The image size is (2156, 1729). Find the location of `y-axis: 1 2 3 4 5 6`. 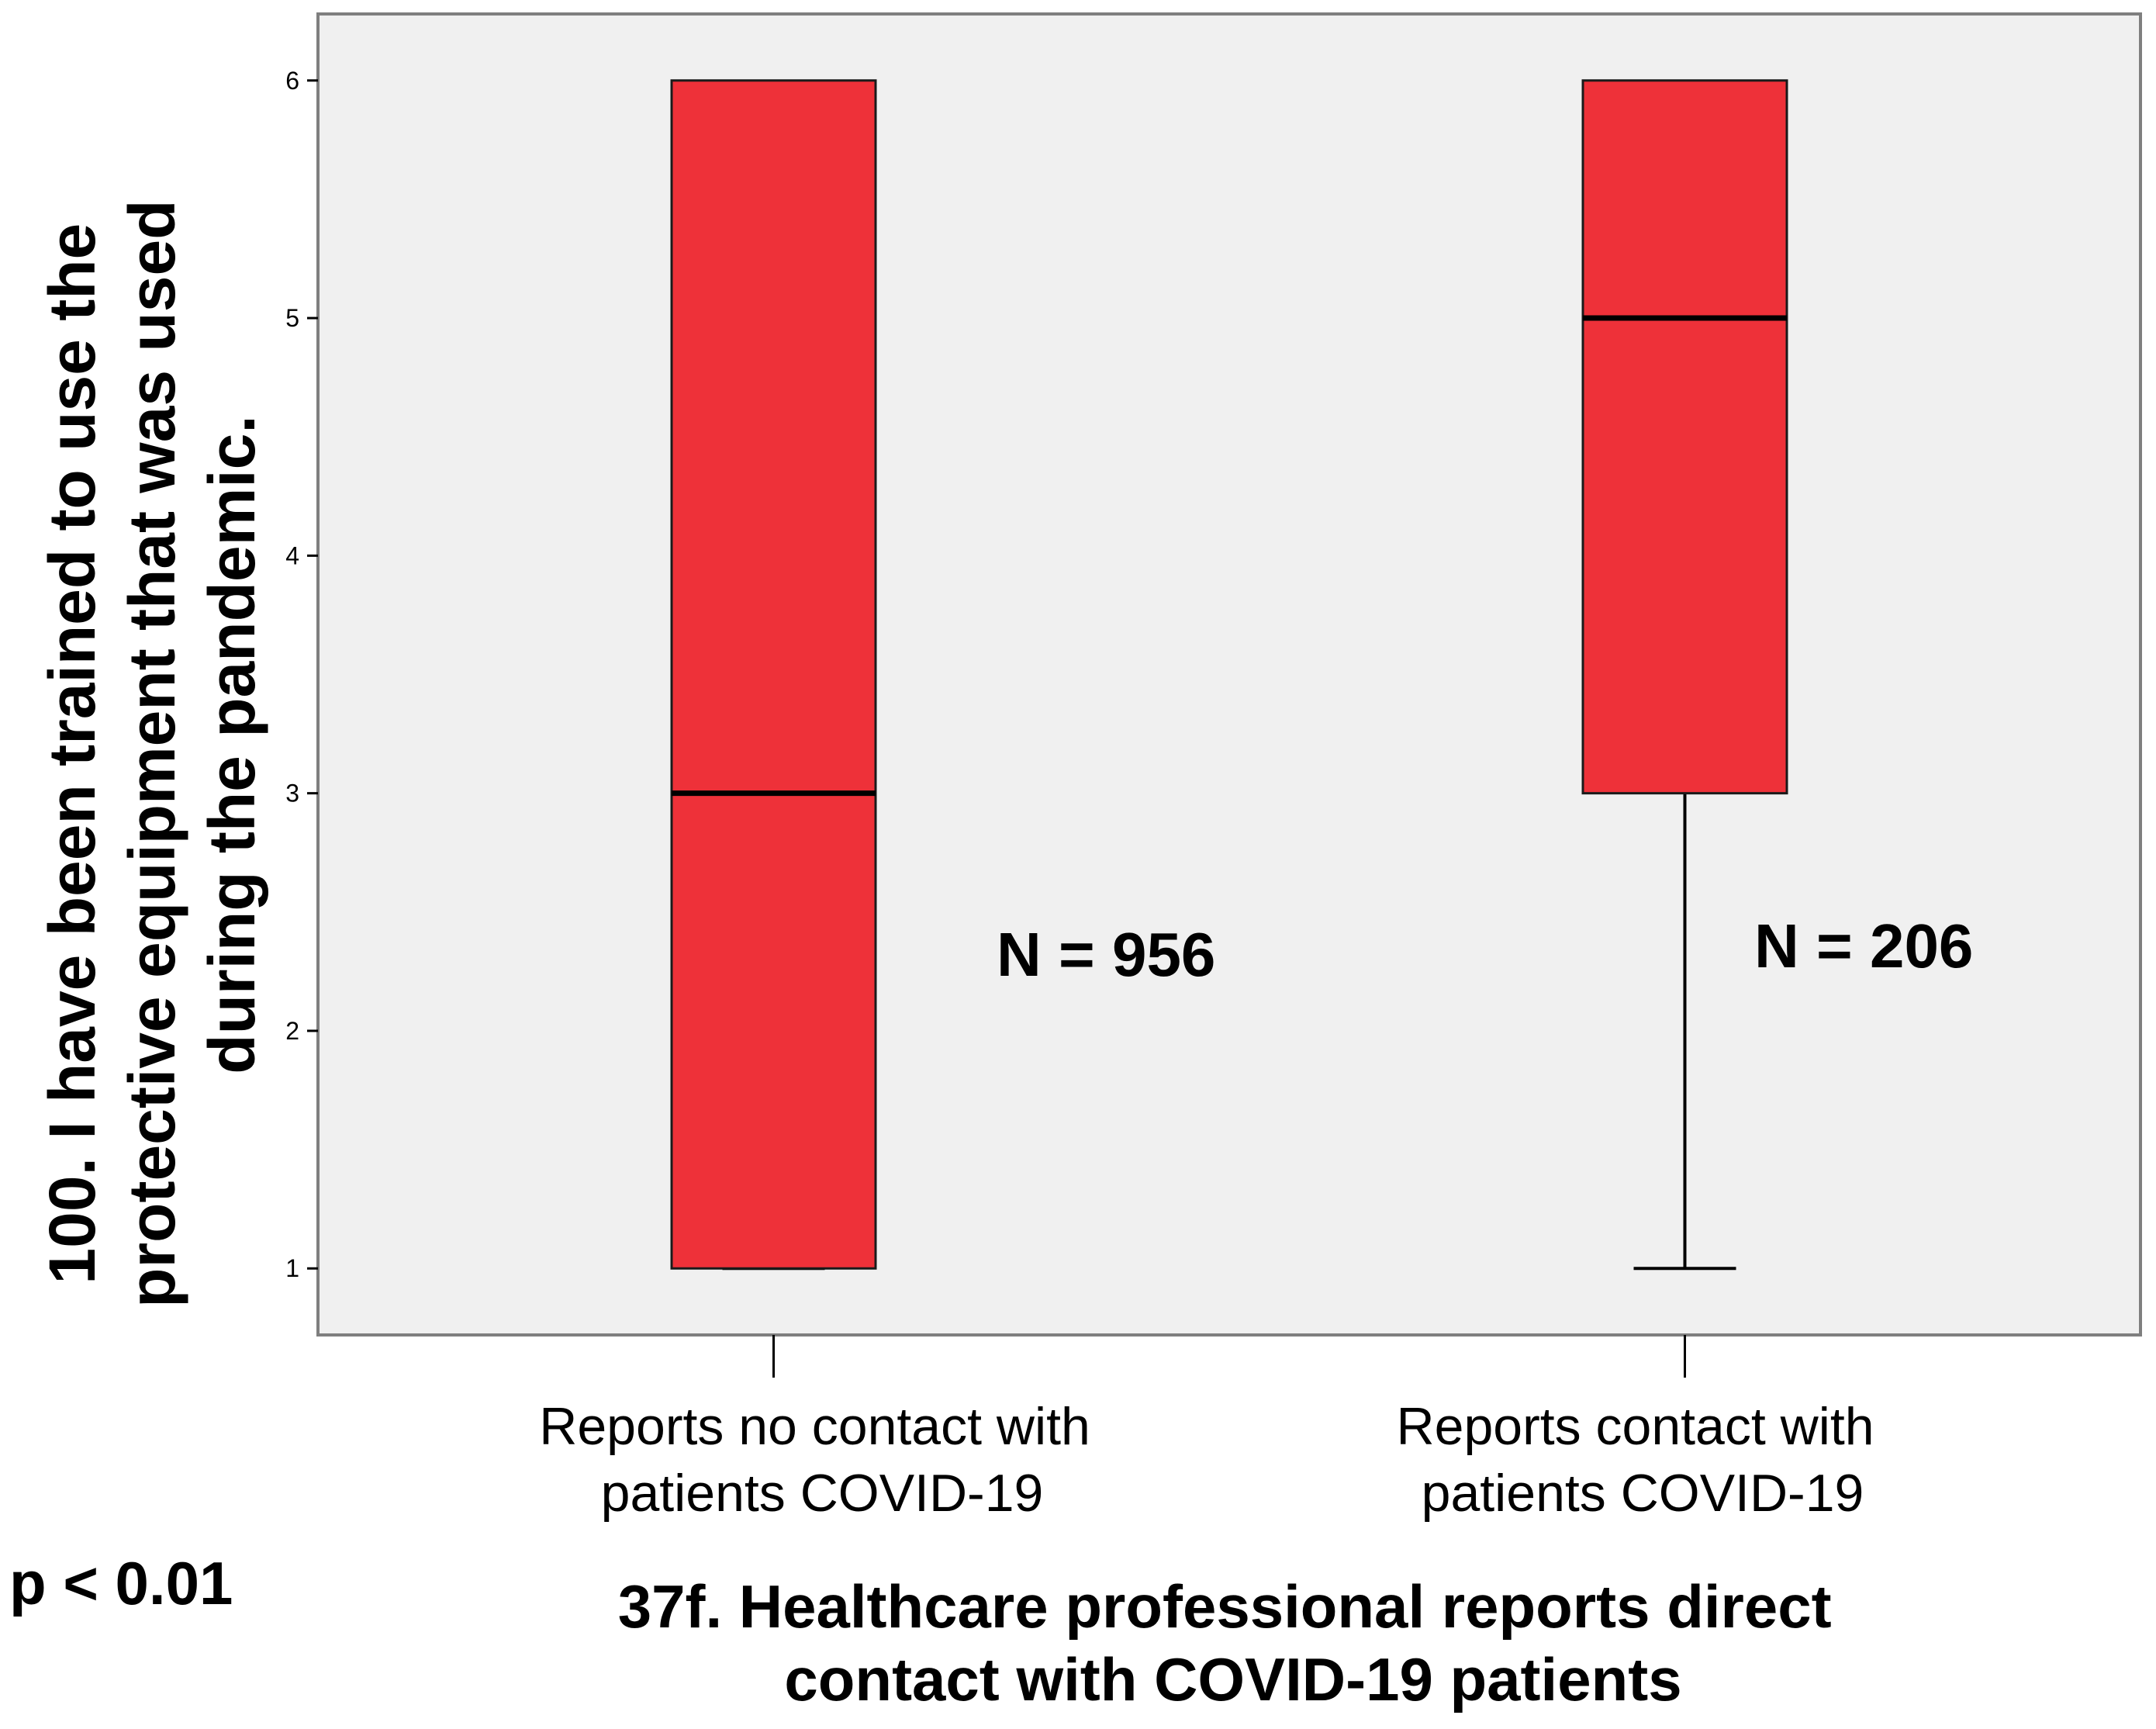

y-axis: 1 2 3 4 5 6 is located at coordinates (301, 674).